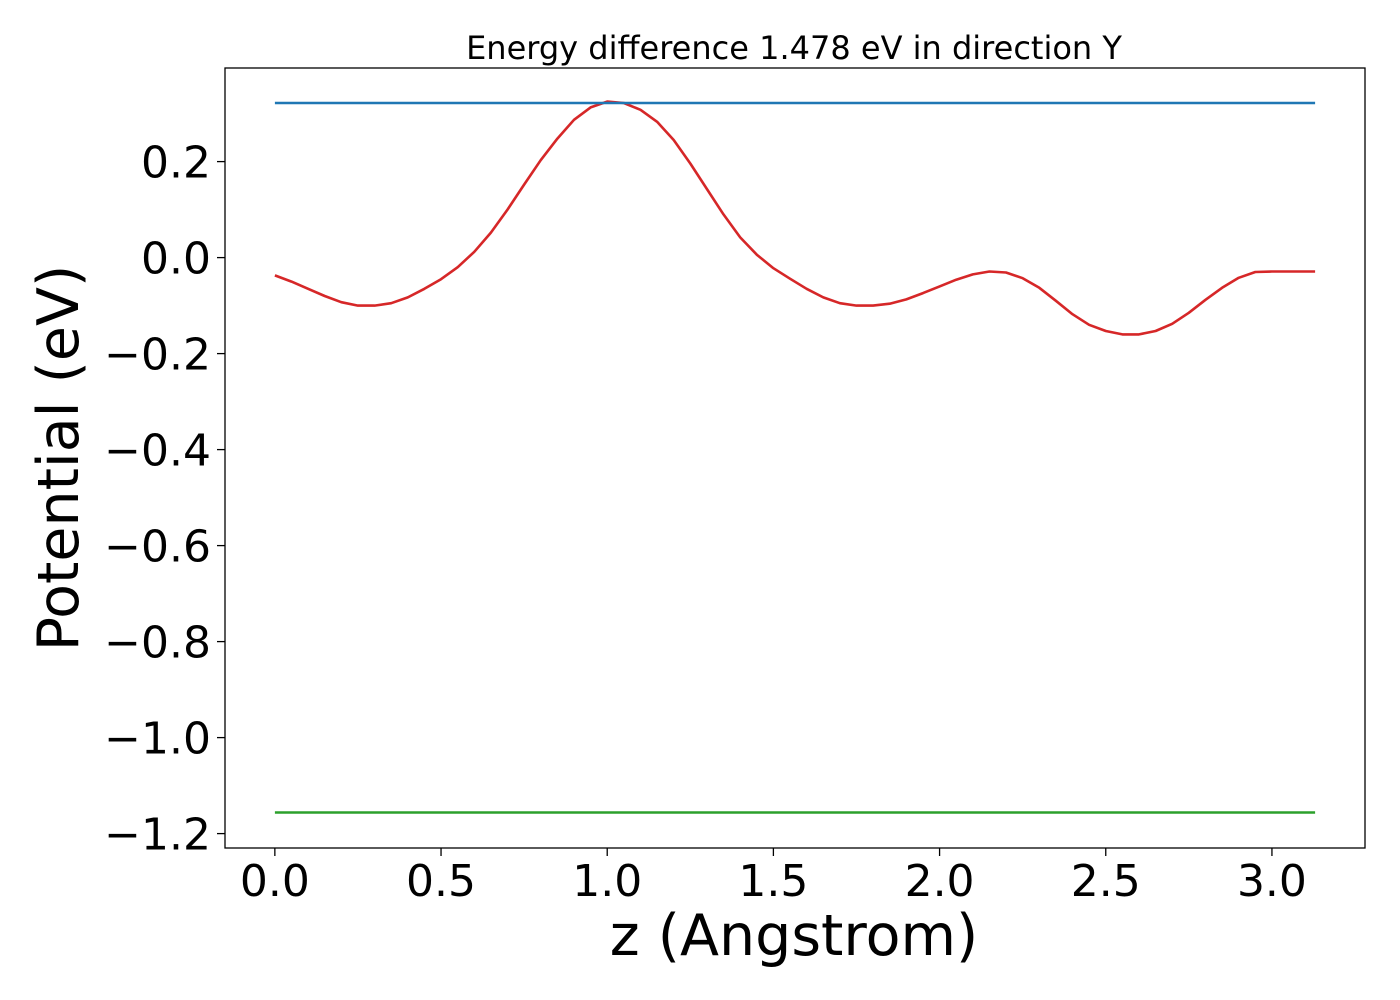 This screenshot has width=1400, height=1000. Describe the element at coordinates (164, 499) in the screenshot. I see `y-axis: 0.2 0.0 −0.2 −0.4 −0.6 −0.8 −1.0 −1.2` at that location.